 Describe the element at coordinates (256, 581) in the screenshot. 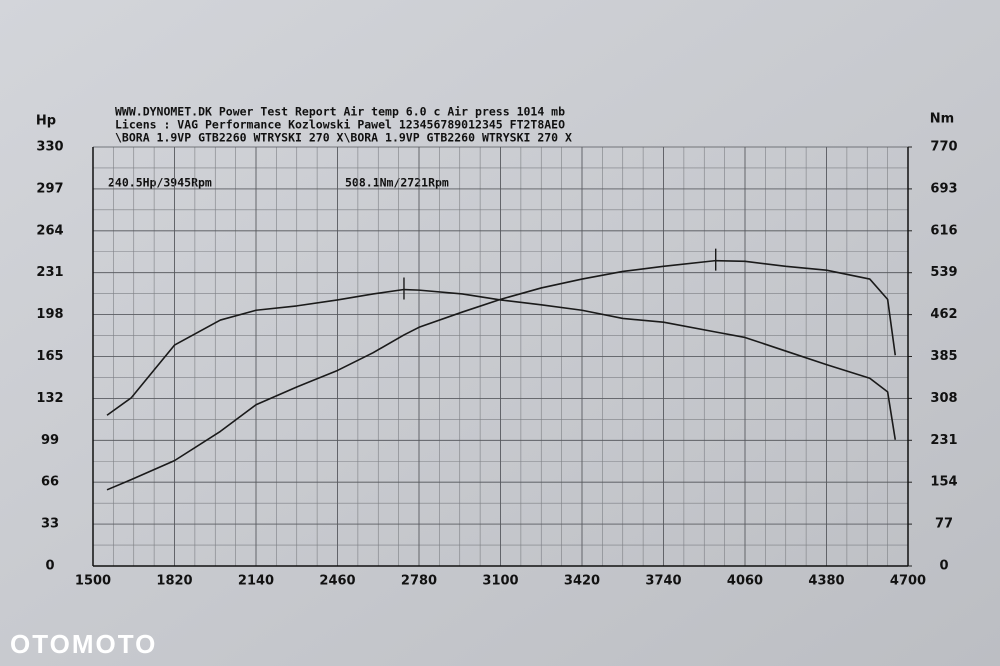

I see `x-tick-label: 2140` at that location.